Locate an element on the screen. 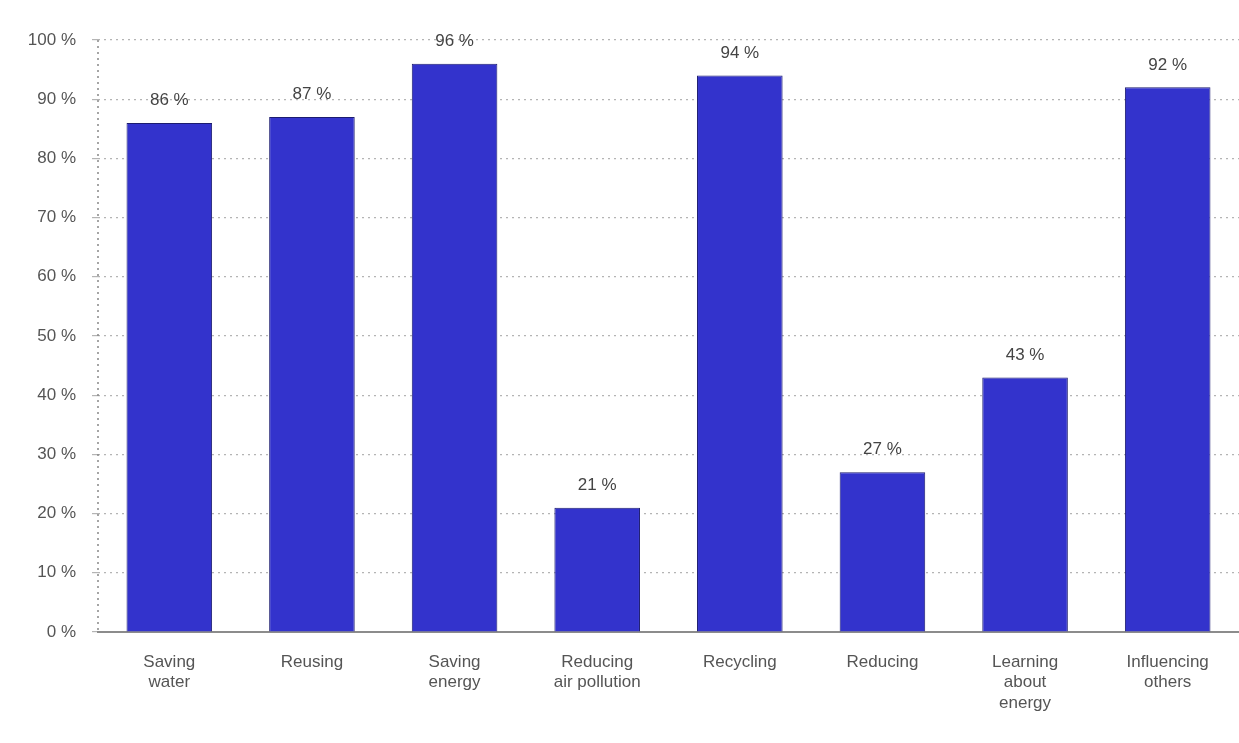 The height and width of the screenshot is (743, 1239). x-tick-label: Reducing air pollution is located at coordinates (597, 671).